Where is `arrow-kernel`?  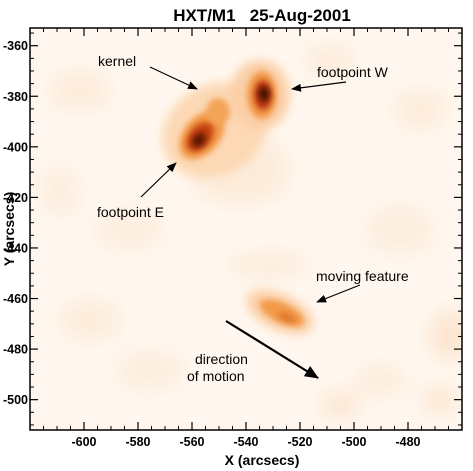
arrow-kernel is located at coordinates (173, 78).